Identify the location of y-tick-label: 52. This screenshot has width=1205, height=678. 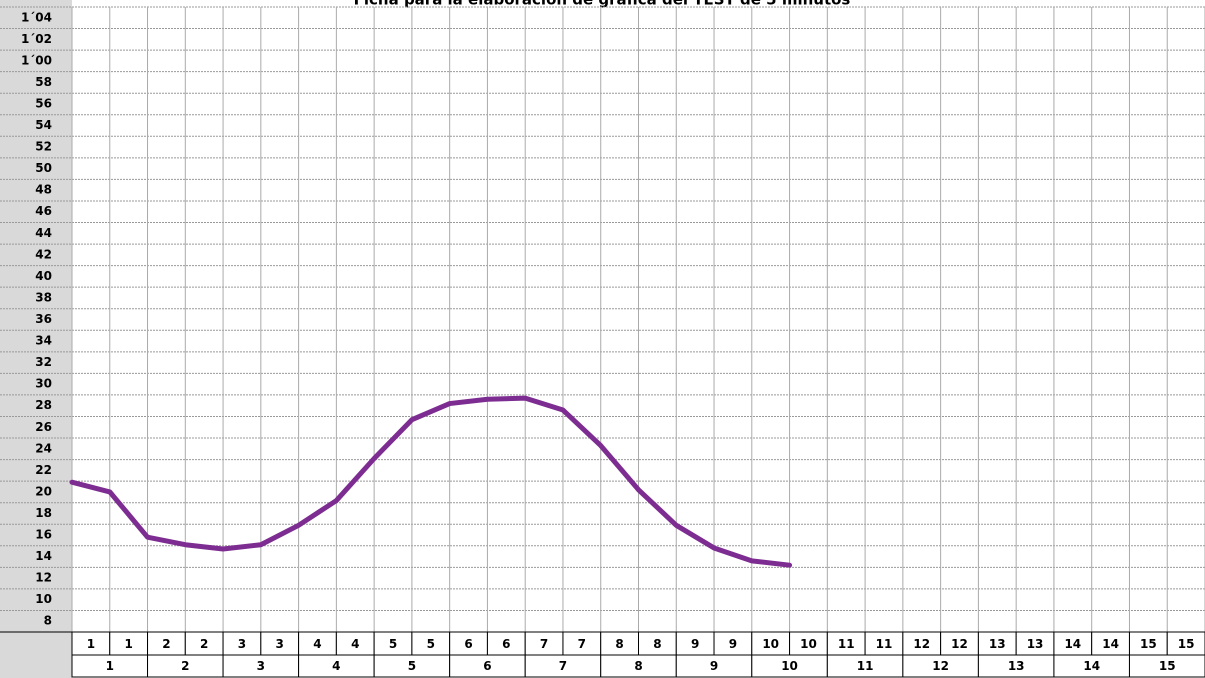
(43, 147).